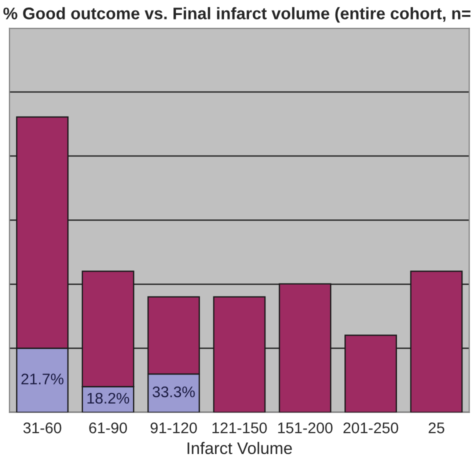 Image resolution: width=474 pixels, height=474 pixels. What do you see at coordinates (370, 428) in the screenshot?
I see `x-tick-label: 201-250` at bounding box center [370, 428].